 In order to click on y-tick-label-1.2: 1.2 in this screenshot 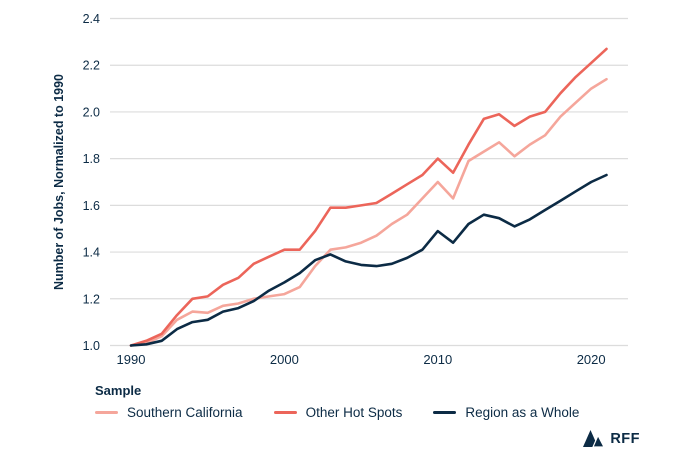, I will do `click(91, 299)`.